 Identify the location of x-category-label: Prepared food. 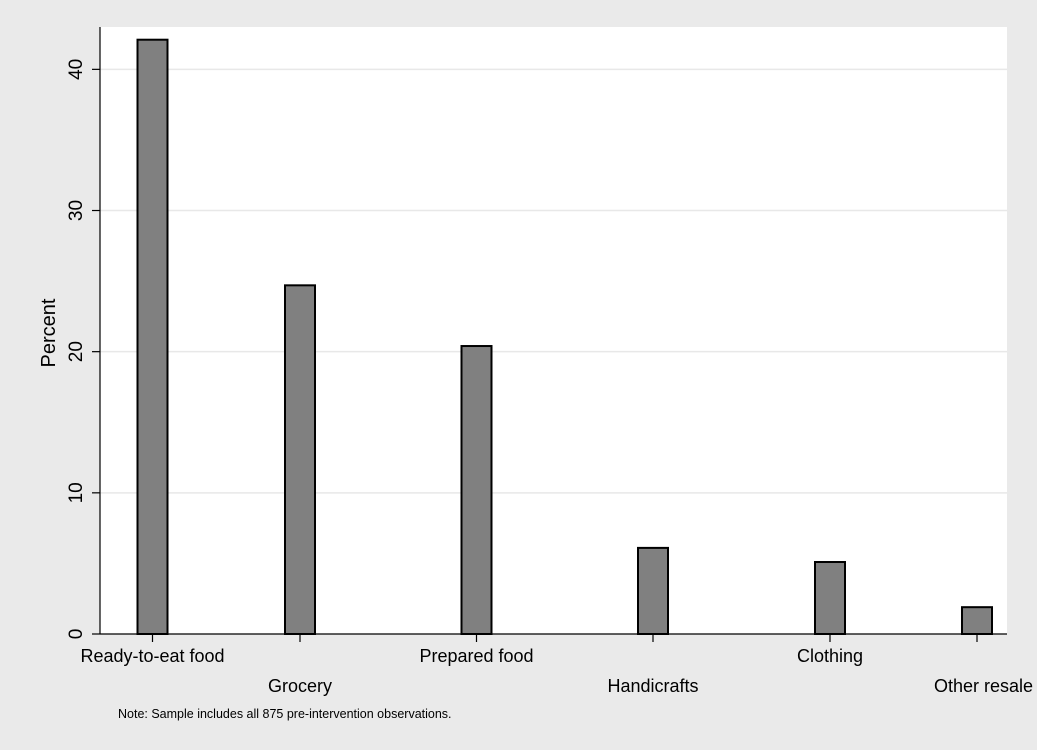
(476, 656).